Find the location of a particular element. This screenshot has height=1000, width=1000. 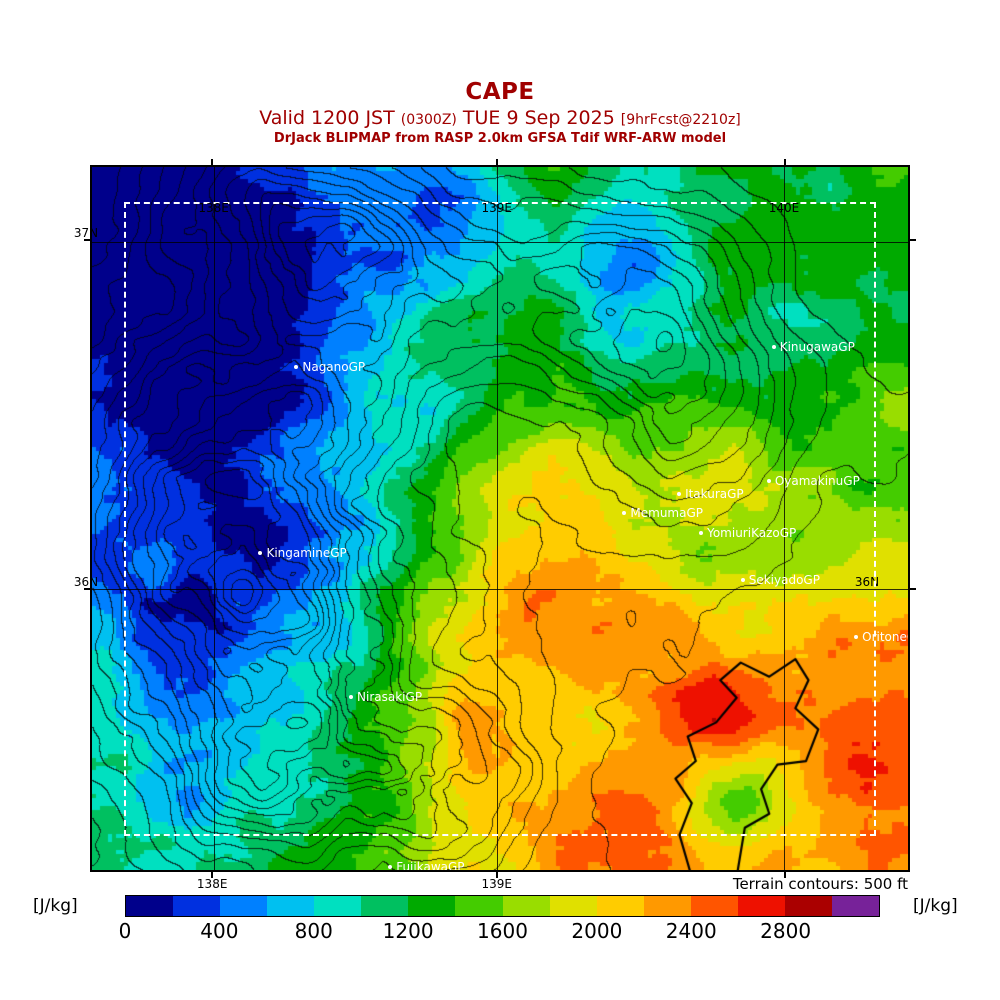

colorbar-tick-label: 800 is located at coordinates (313, 931).